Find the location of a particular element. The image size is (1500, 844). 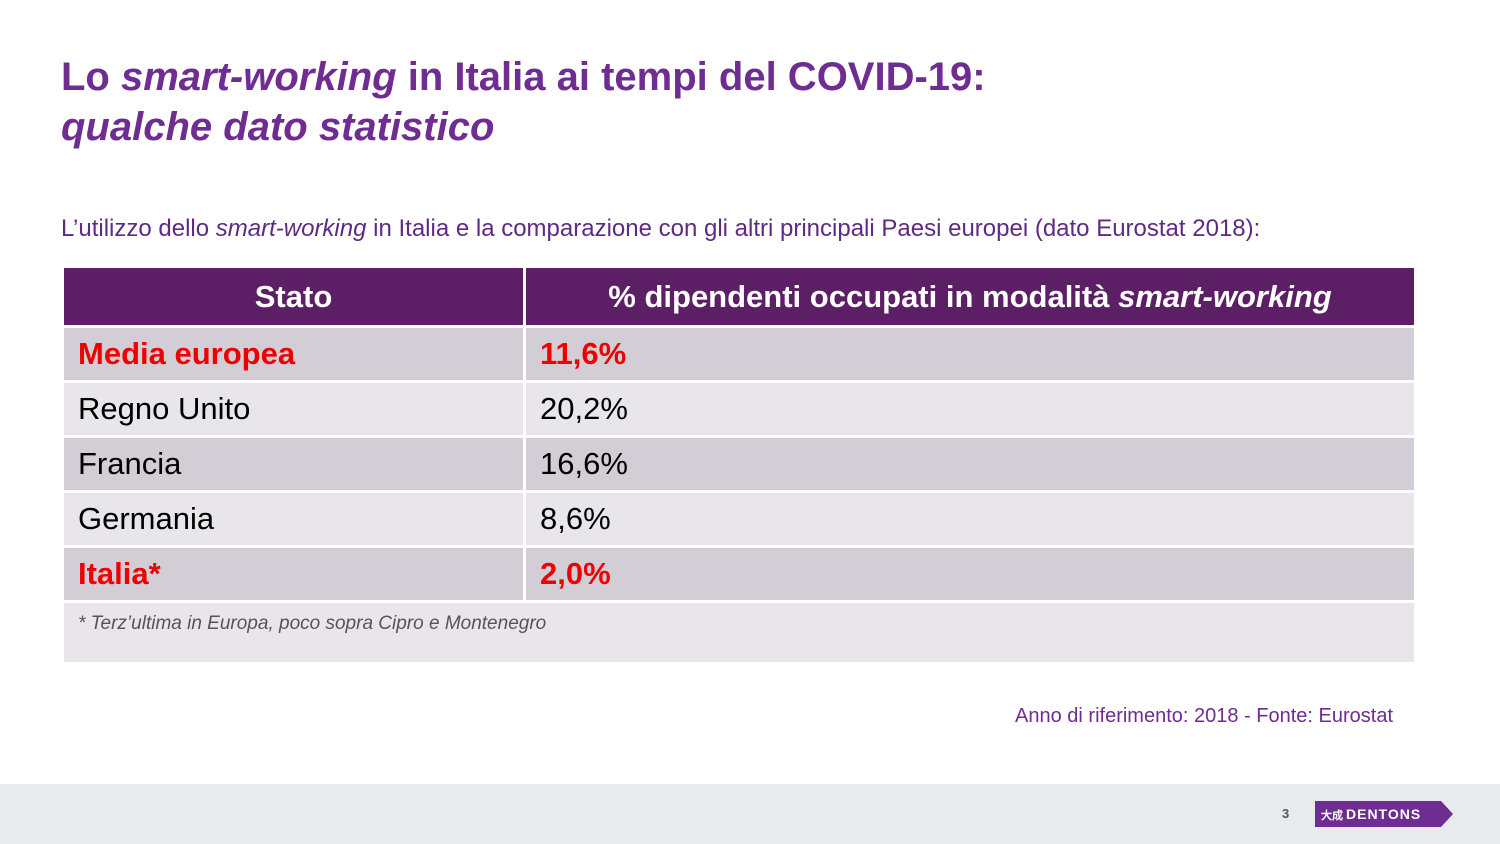

table-row: Germania 8,6% is located at coordinates (739, 519).